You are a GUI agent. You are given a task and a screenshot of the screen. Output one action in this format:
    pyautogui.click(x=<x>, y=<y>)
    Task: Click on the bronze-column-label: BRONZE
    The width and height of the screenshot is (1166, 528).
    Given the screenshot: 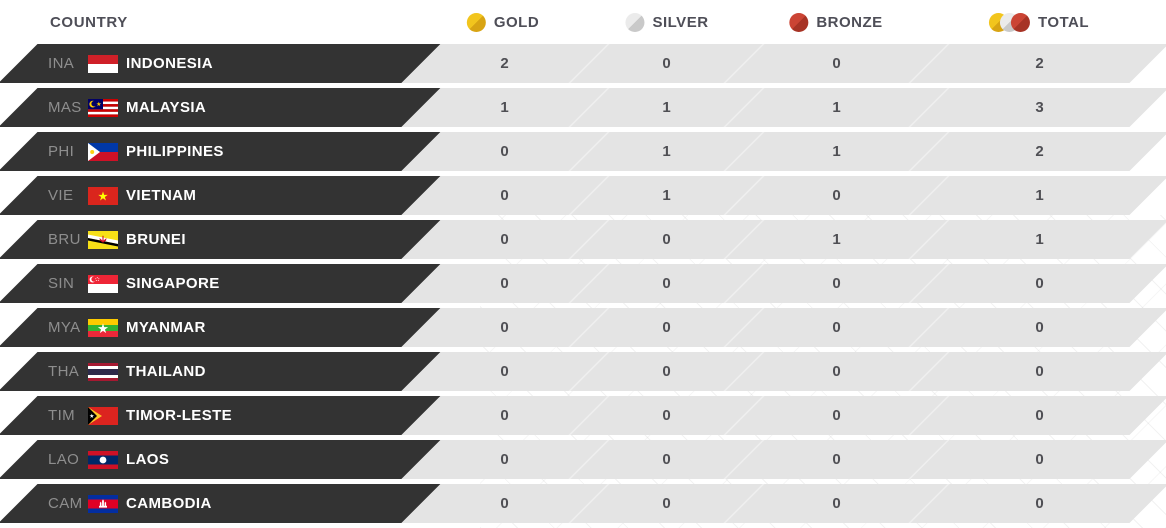 What is the action you would take?
    pyautogui.click(x=849, y=22)
    